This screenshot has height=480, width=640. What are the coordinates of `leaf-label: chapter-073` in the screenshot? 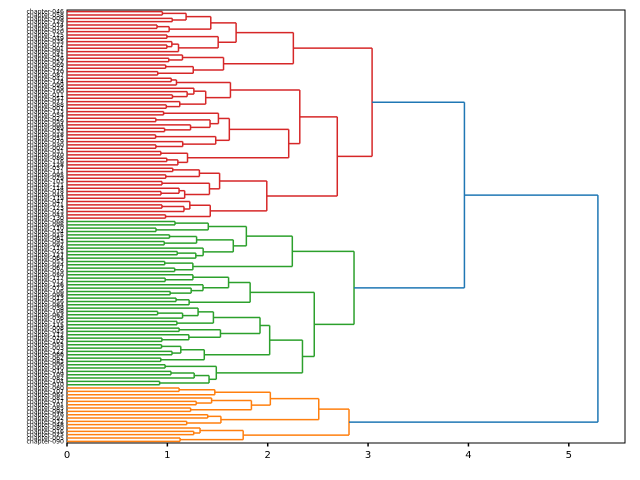 It's located at (46, 288).